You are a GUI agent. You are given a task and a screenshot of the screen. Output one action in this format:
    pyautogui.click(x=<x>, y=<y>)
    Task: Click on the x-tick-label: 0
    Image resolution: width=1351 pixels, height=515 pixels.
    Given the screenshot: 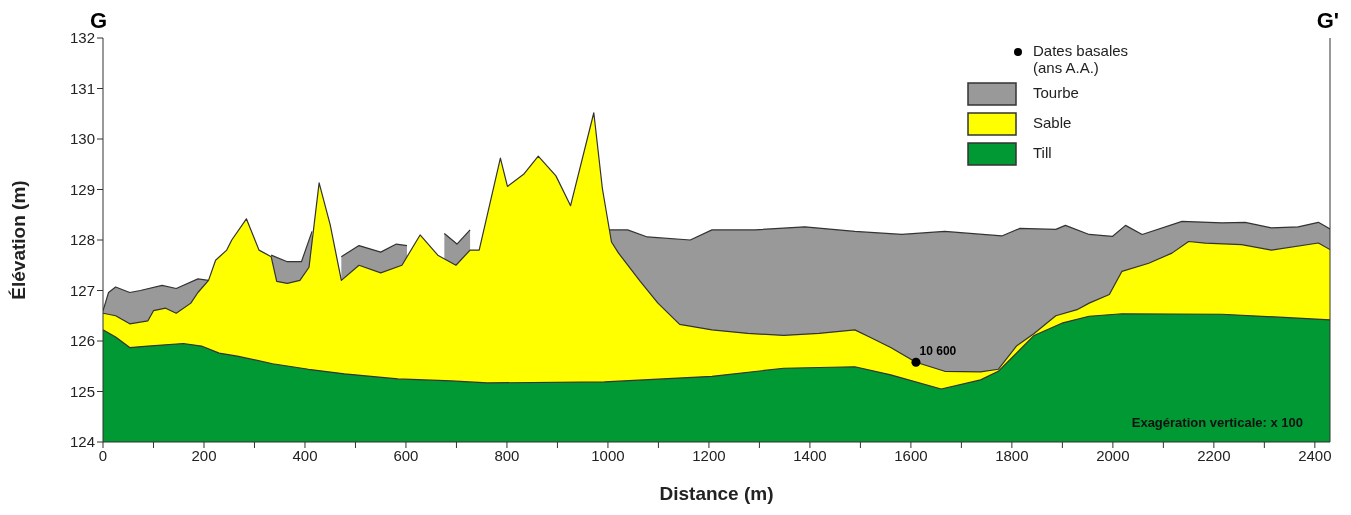 What is the action you would take?
    pyautogui.click(x=103, y=455)
    